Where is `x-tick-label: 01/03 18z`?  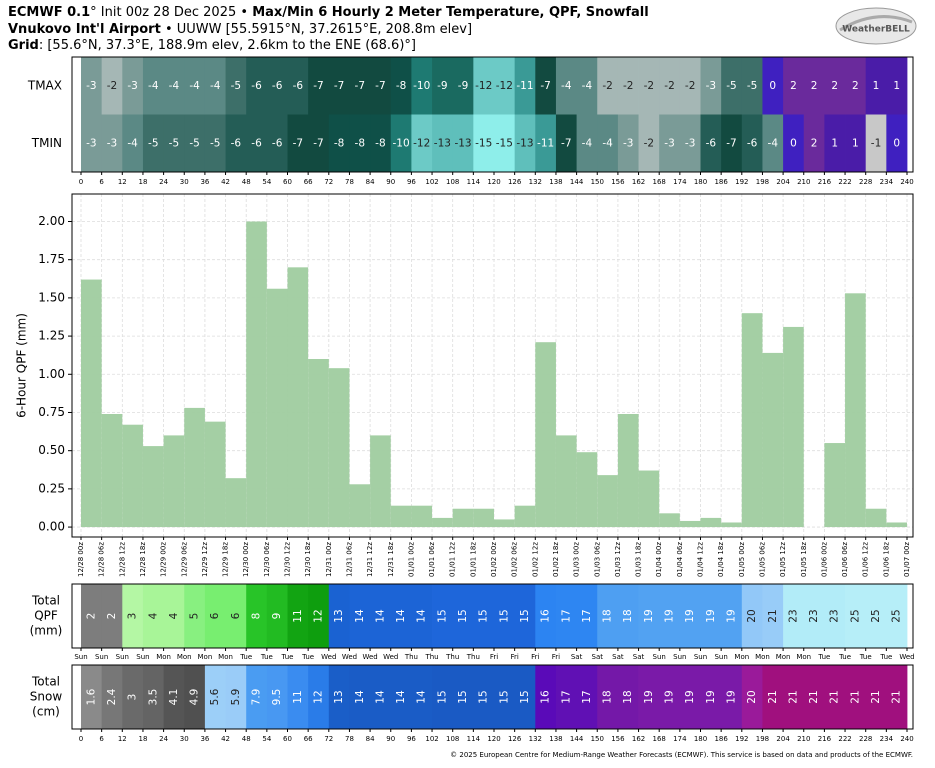
x-tick-label: 01/03 18z is located at coordinates (639, 559).